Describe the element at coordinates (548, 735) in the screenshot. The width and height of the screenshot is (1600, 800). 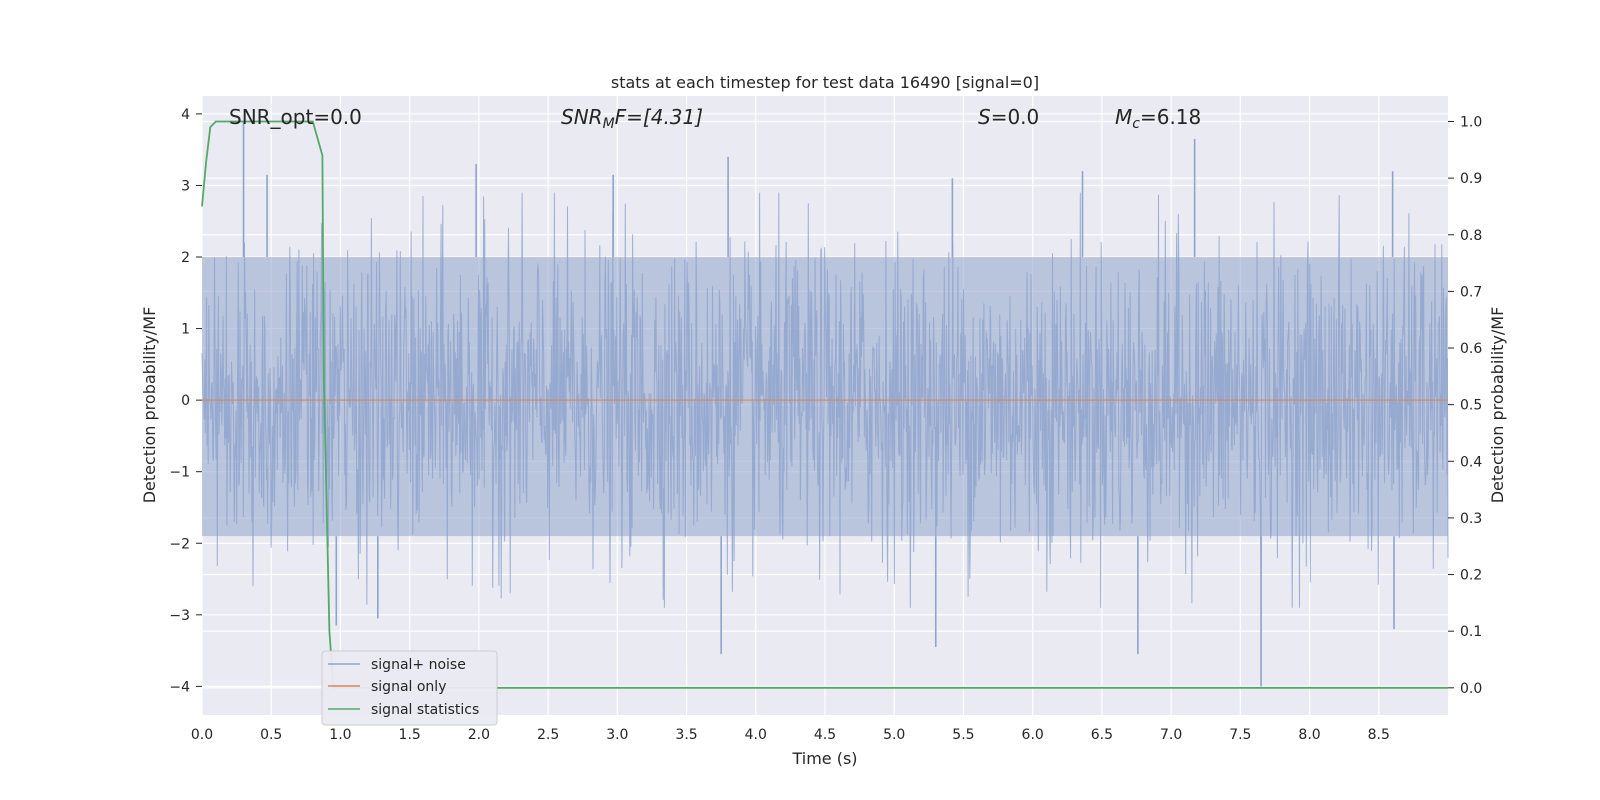
I see `x-tick-label-5: 2.5` at that location.